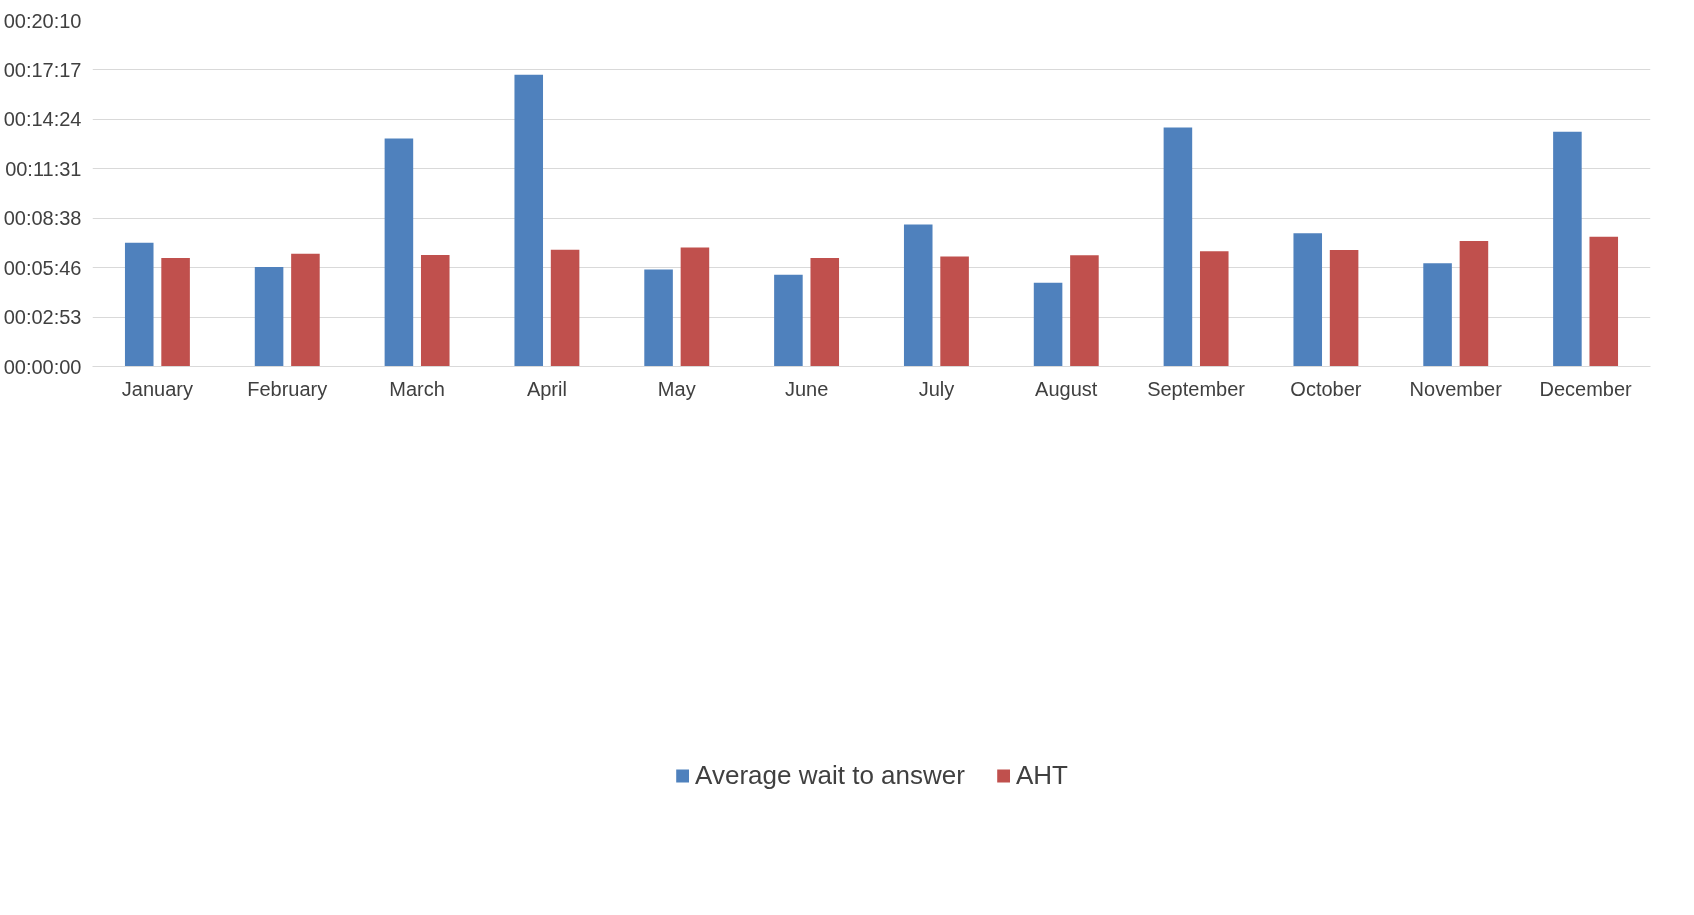 This screenshot has width=1694, height=915. What do you see at coordinates (546, 388) in the screenshot?
I see `x-tick-label: April` at bounding box center [546, 388].